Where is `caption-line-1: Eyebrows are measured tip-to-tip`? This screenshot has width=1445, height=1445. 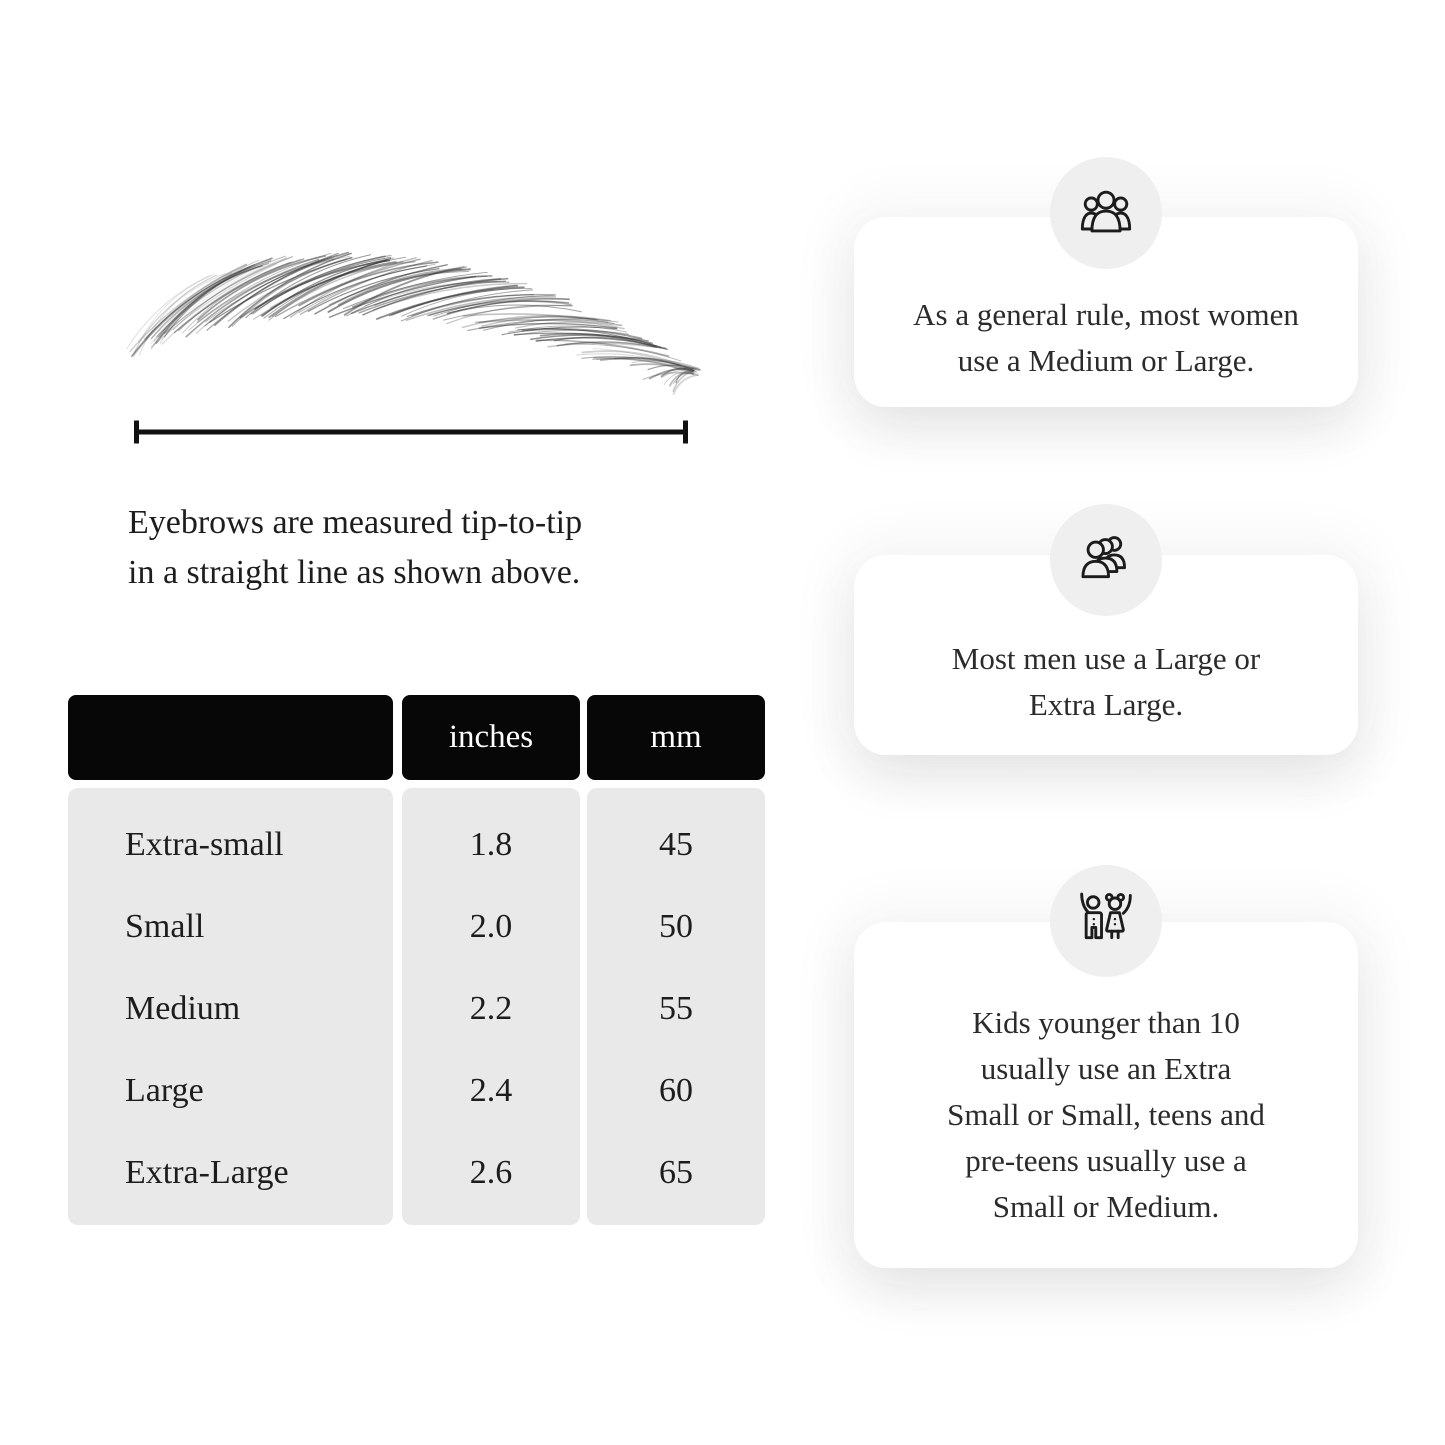
caption-line-1: Eyebrows are measured tip-to-tip is located at coordinates (355, 522).